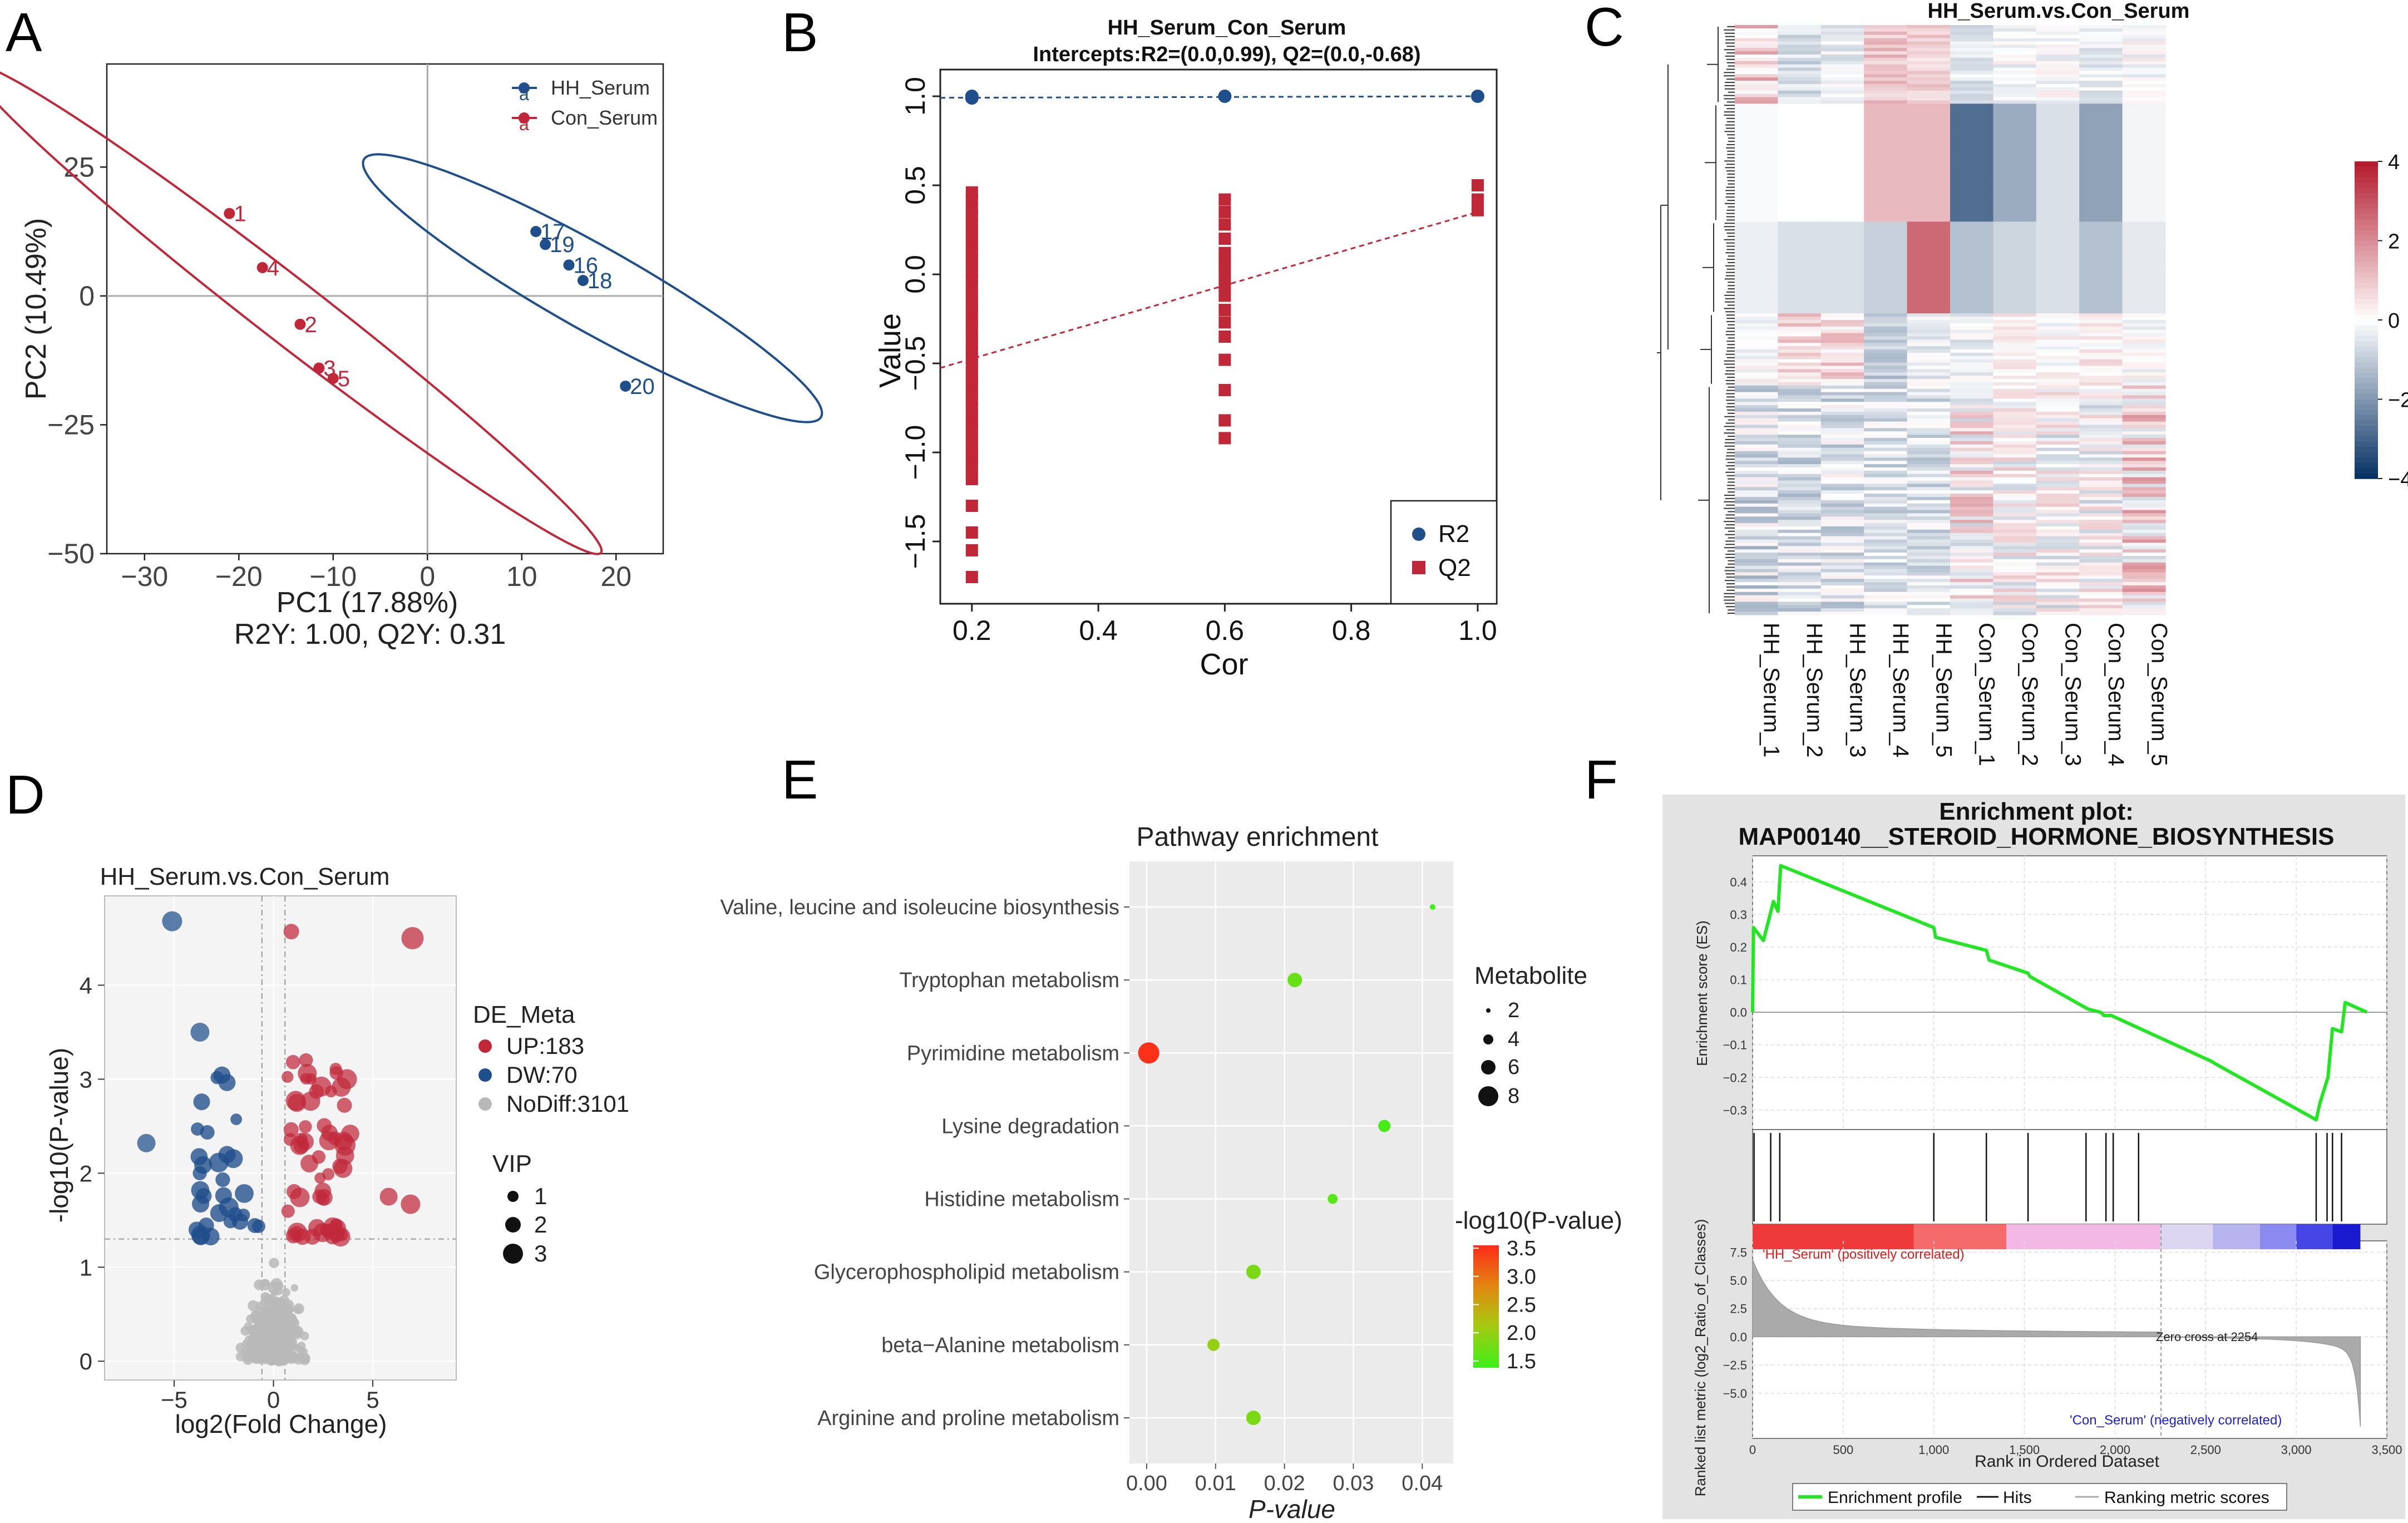 The image size is (2408, 1523). I want to click on es-y-tick-label: 0.0, so click(1739, 1012).